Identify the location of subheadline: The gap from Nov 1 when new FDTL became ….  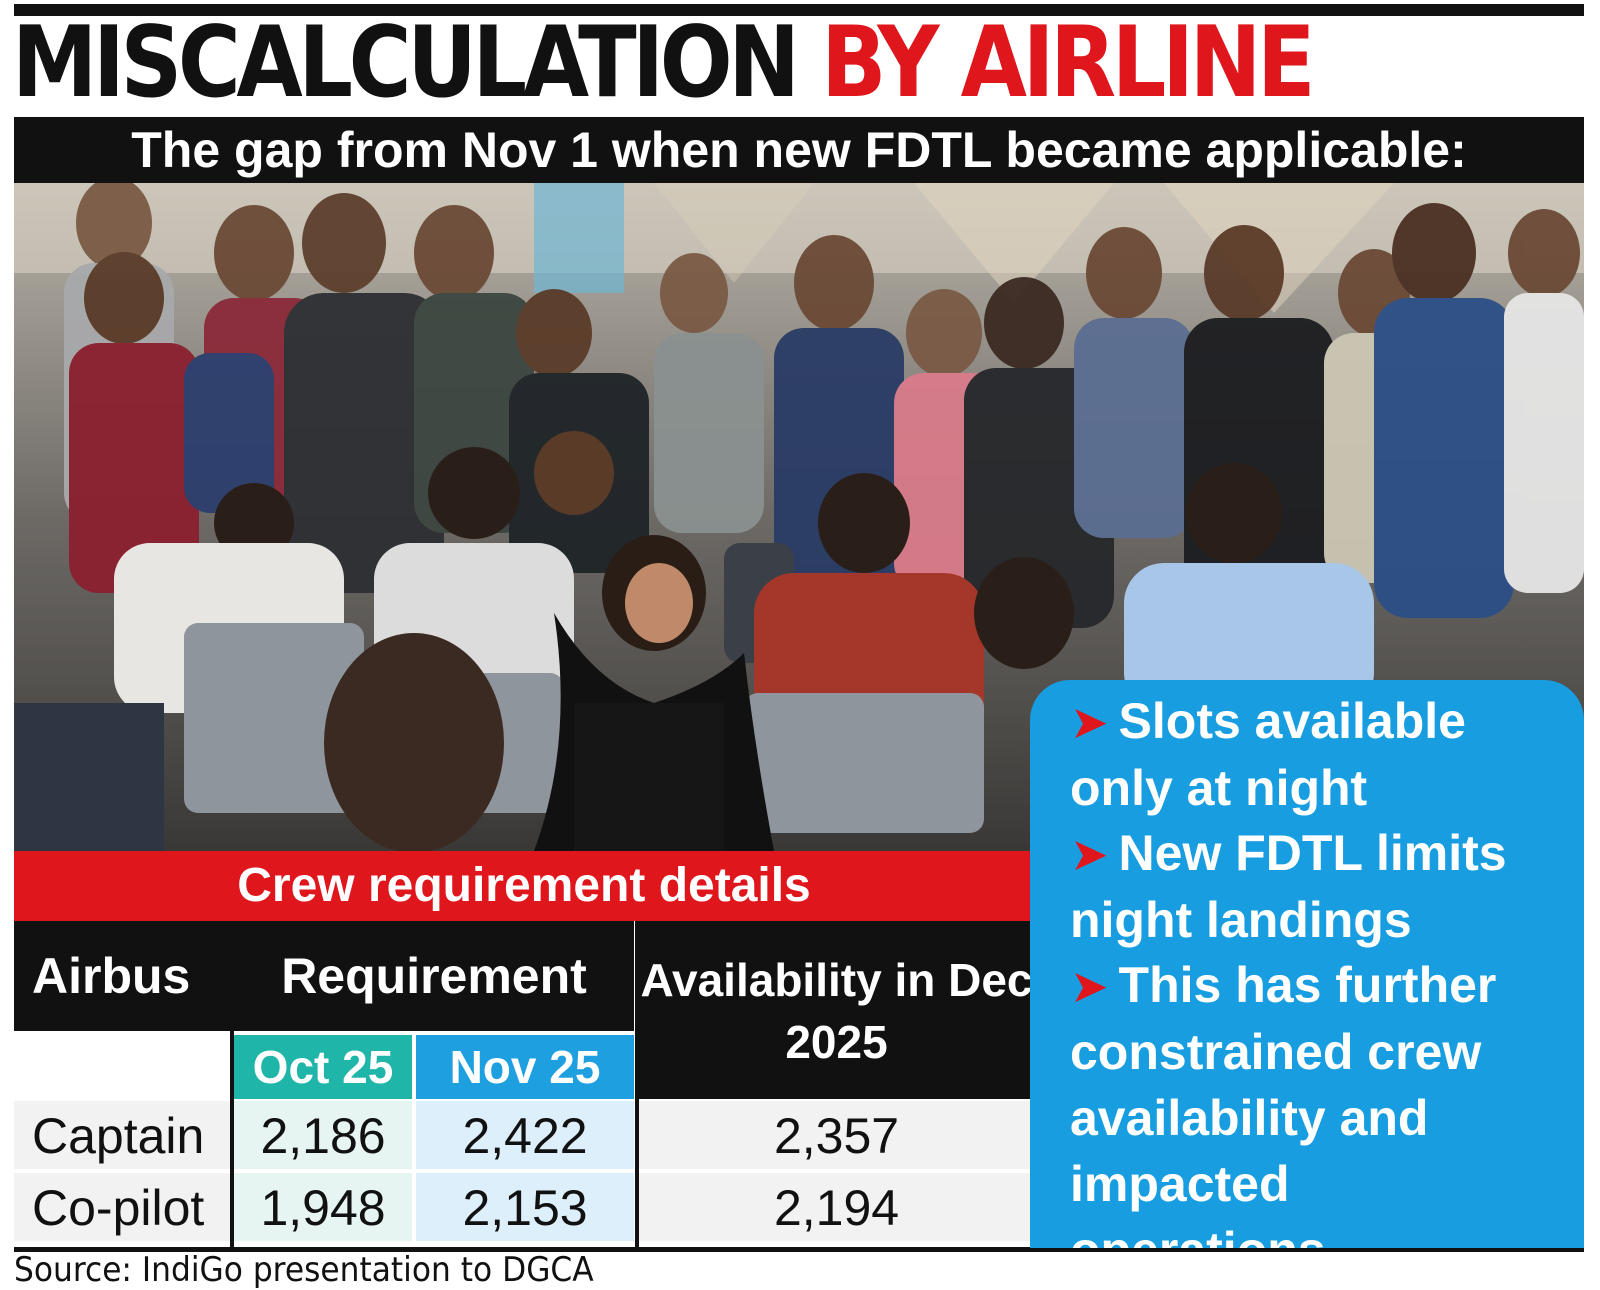
(799, 150).